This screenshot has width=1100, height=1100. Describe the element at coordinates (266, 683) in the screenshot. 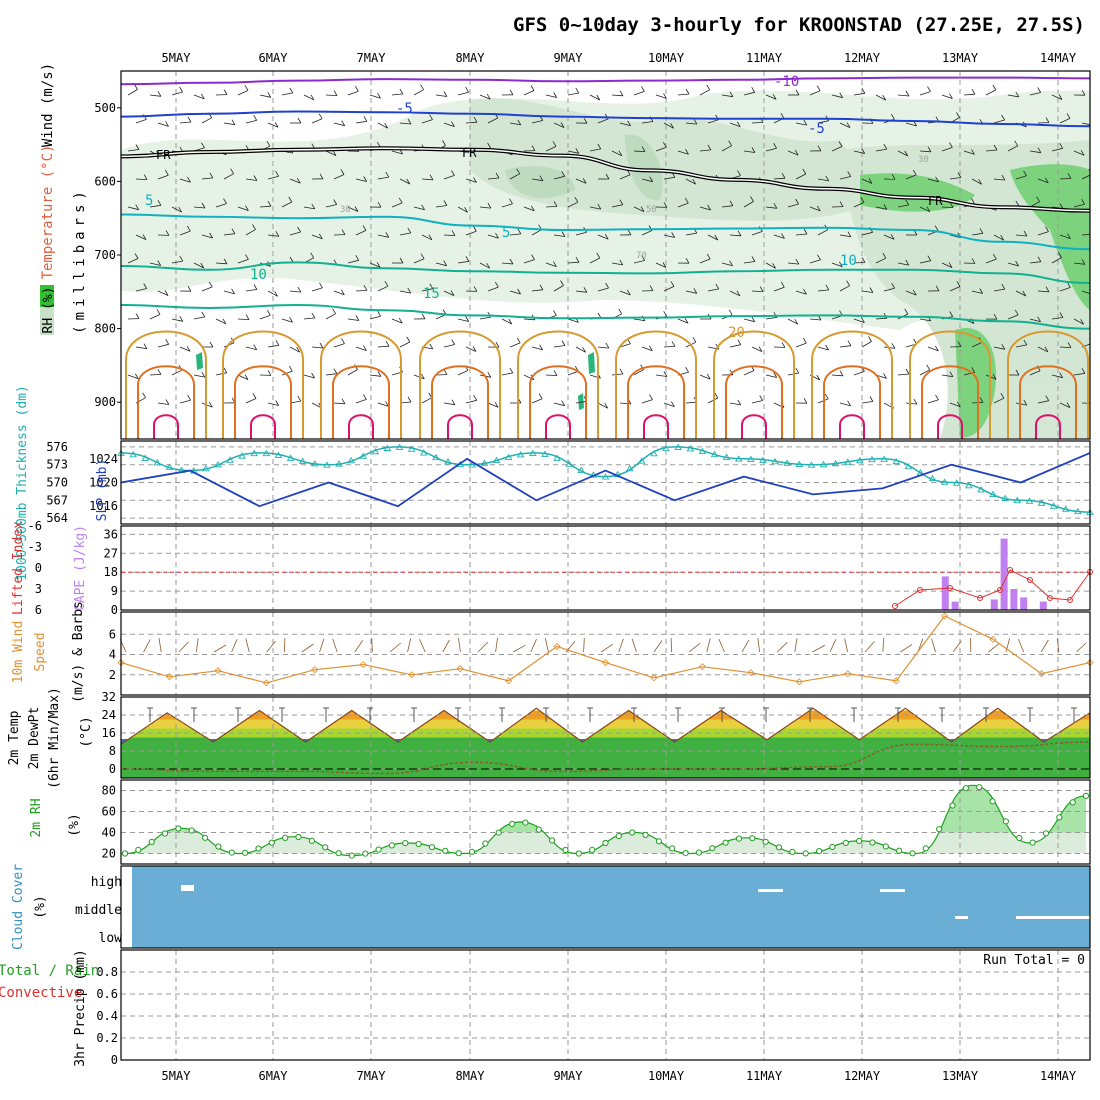

I see `wind10-point` at that location.